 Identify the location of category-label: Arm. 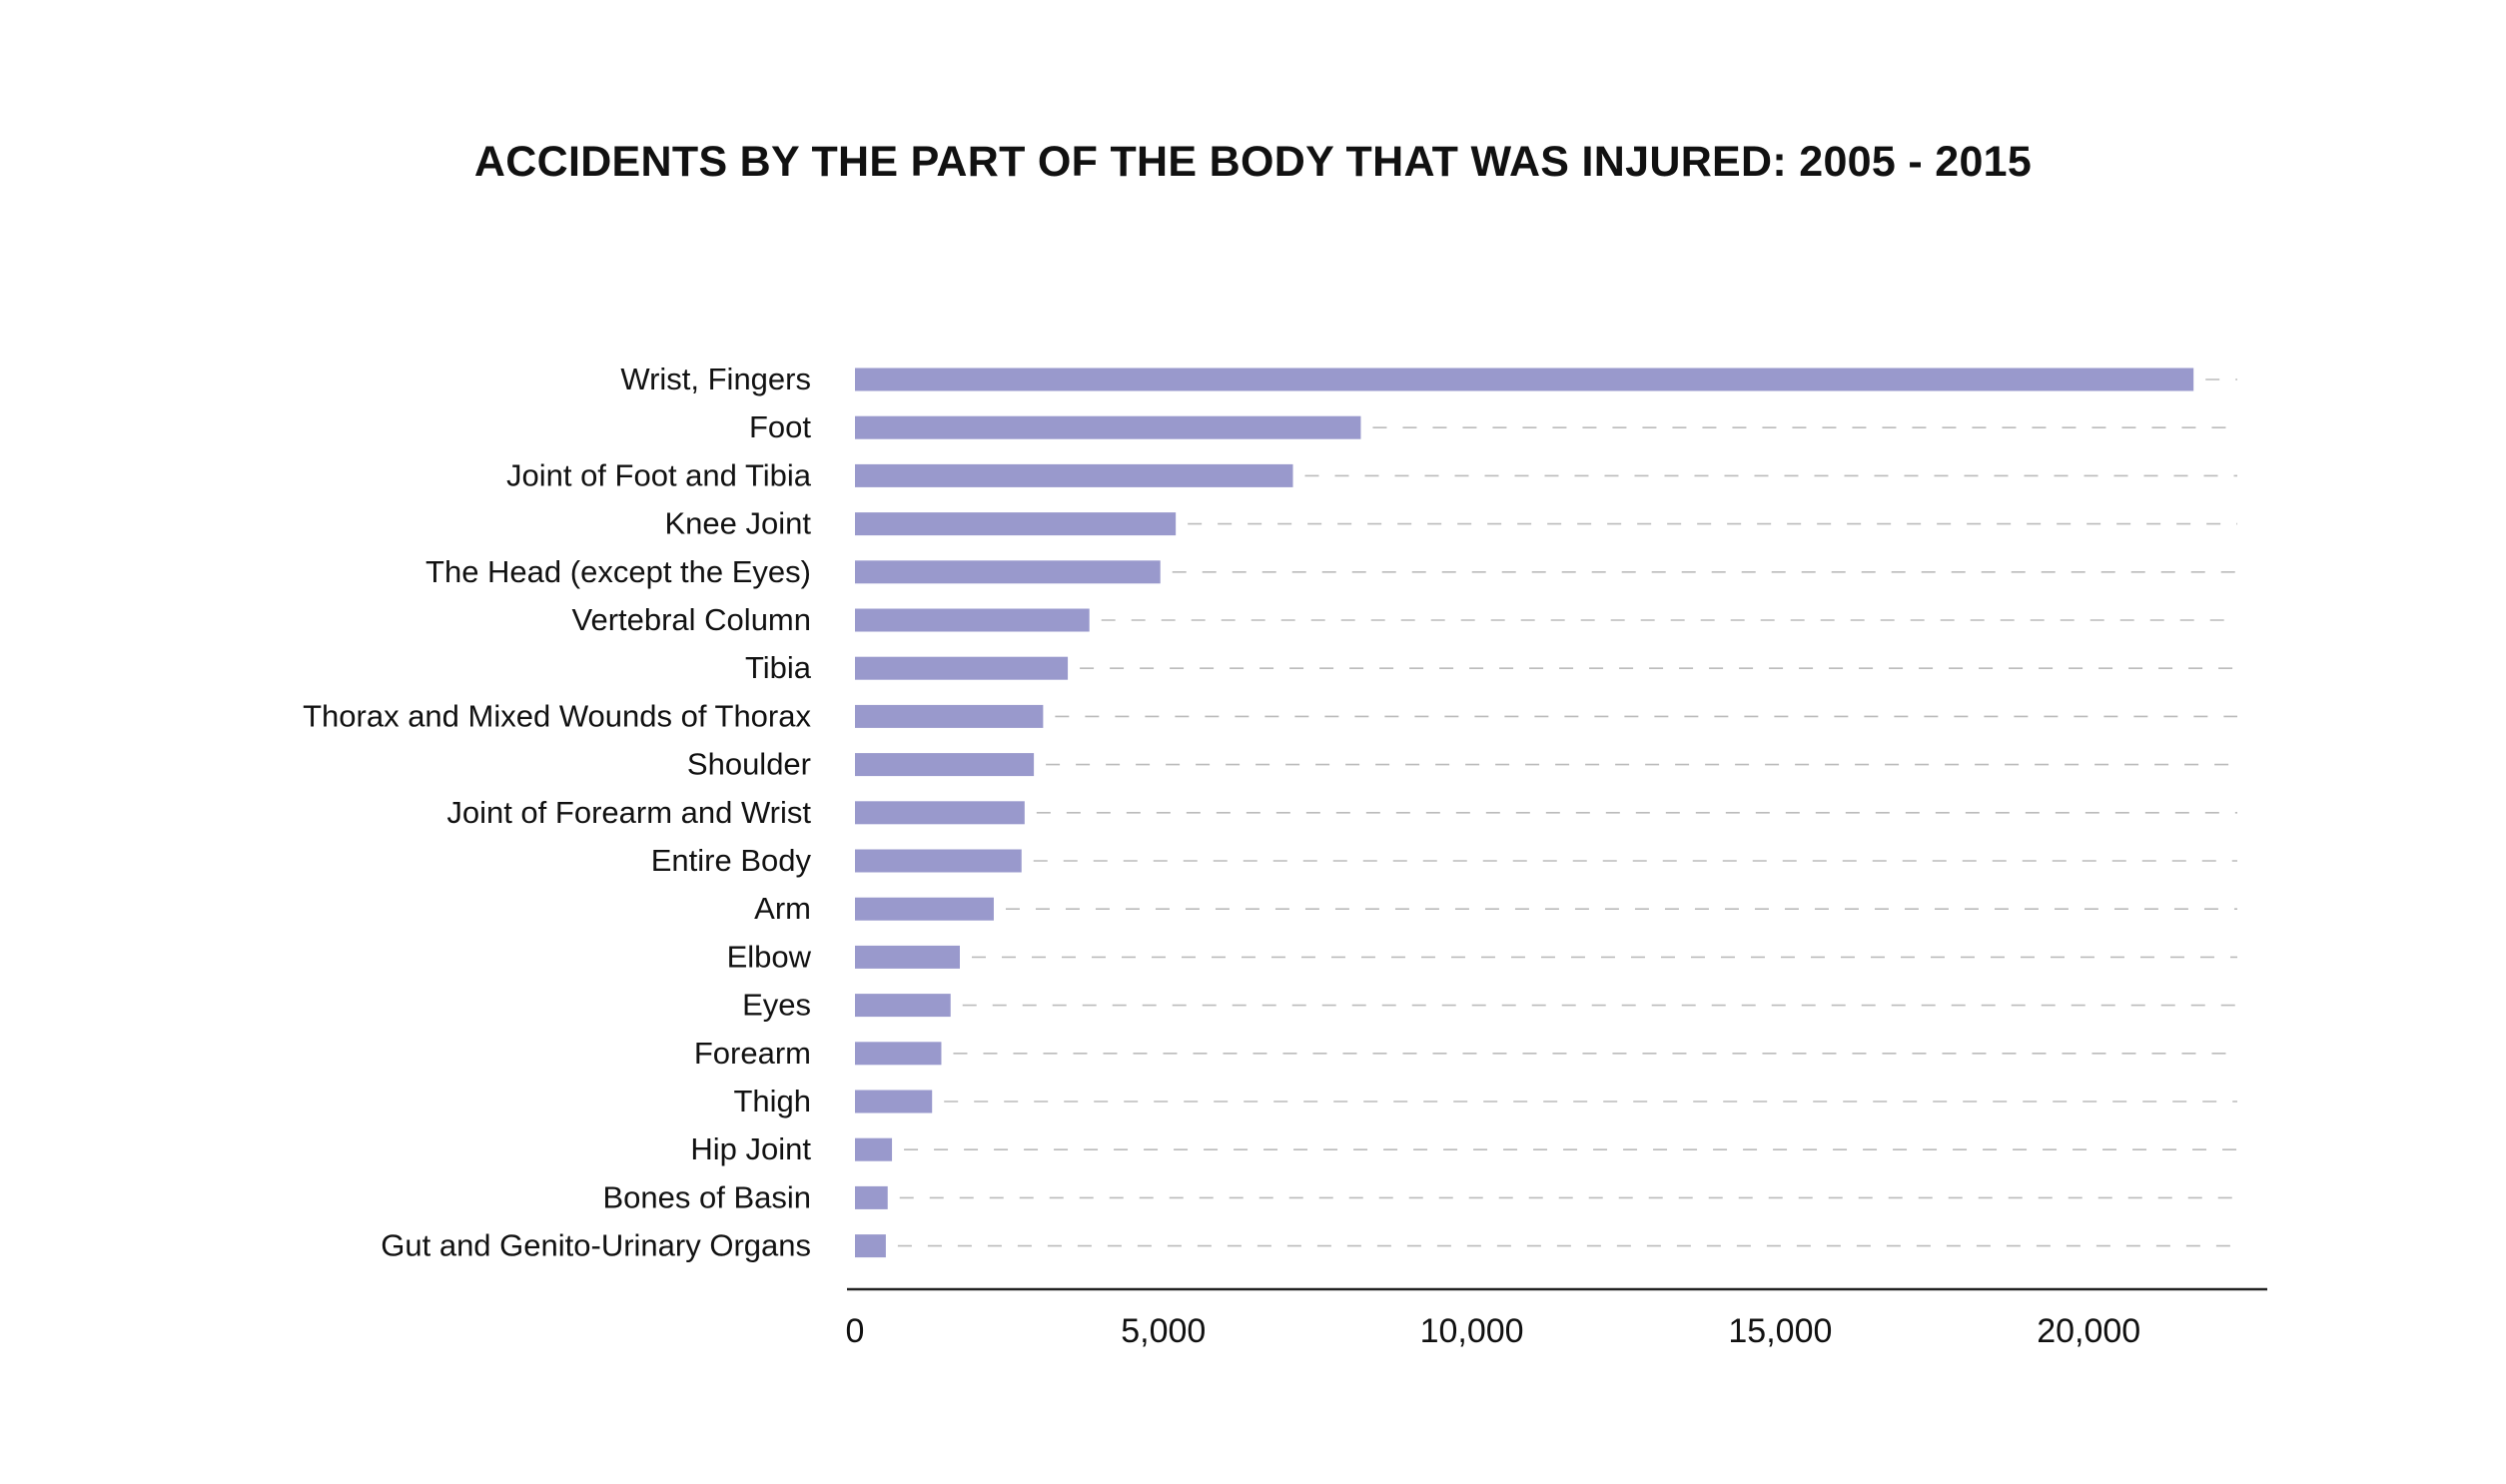
(782, 909).